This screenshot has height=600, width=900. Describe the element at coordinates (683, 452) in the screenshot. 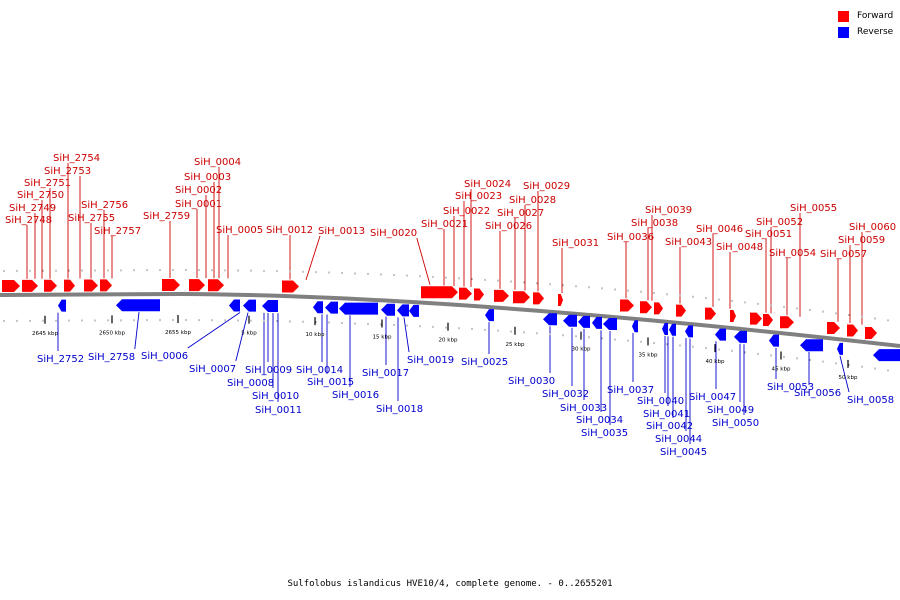

I see `reverse-gene-label: SiH_0045` at that location.